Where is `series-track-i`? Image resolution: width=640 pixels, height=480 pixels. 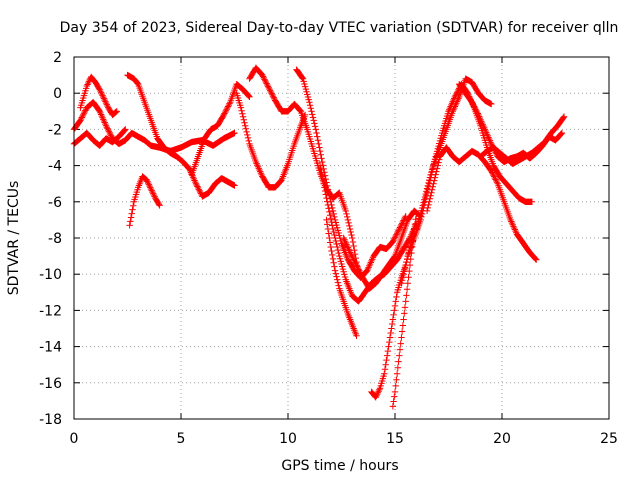 series-track-i is located at coordinates (351, 174).